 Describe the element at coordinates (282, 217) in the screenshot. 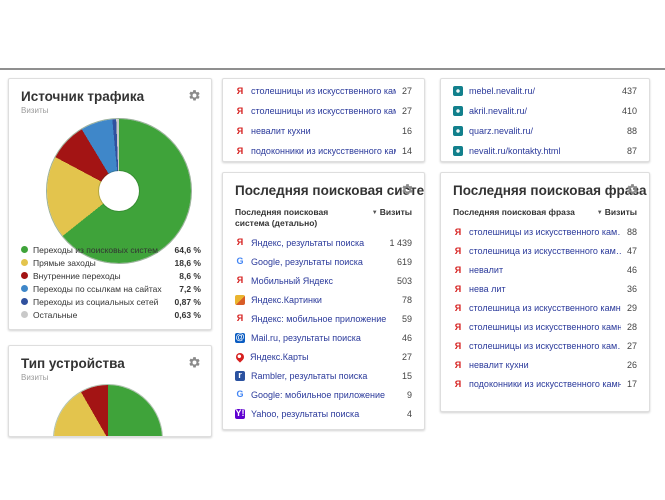

I see `column-header-label: Последняя поисковая система (детально)` at that location.